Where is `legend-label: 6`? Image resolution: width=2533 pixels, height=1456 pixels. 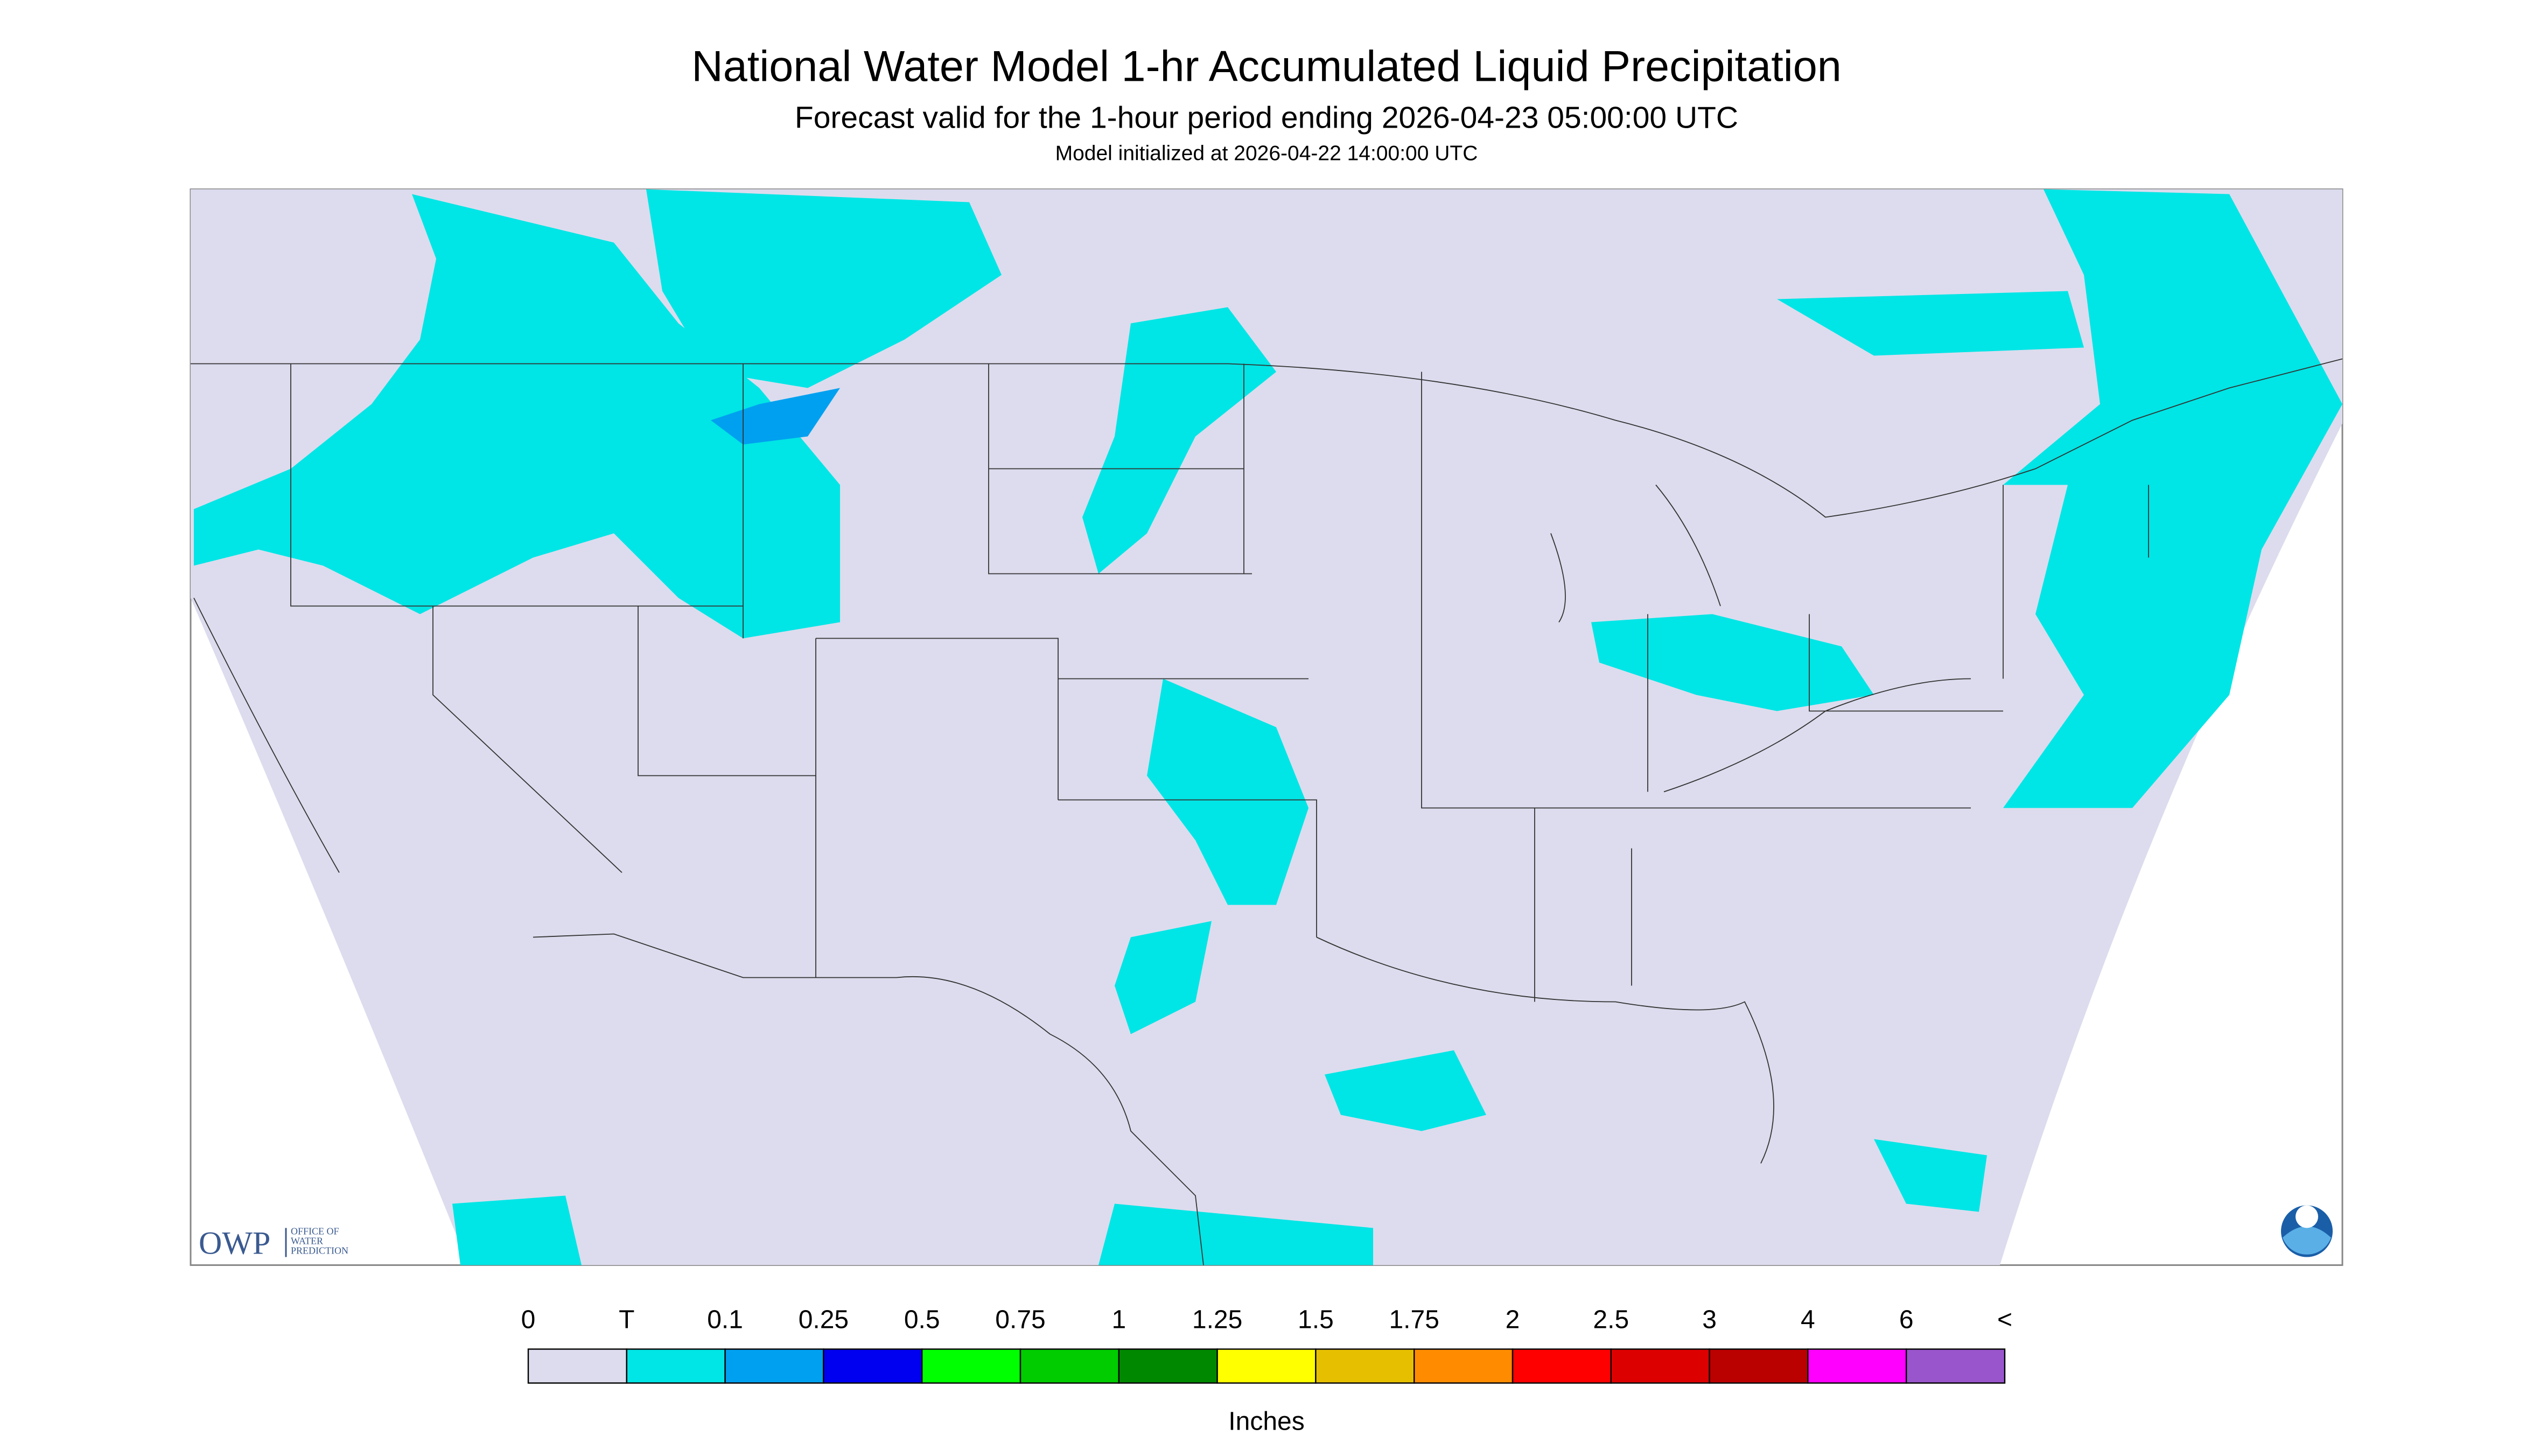
legend-label: 6 is located at coordinates (1907, 1320).